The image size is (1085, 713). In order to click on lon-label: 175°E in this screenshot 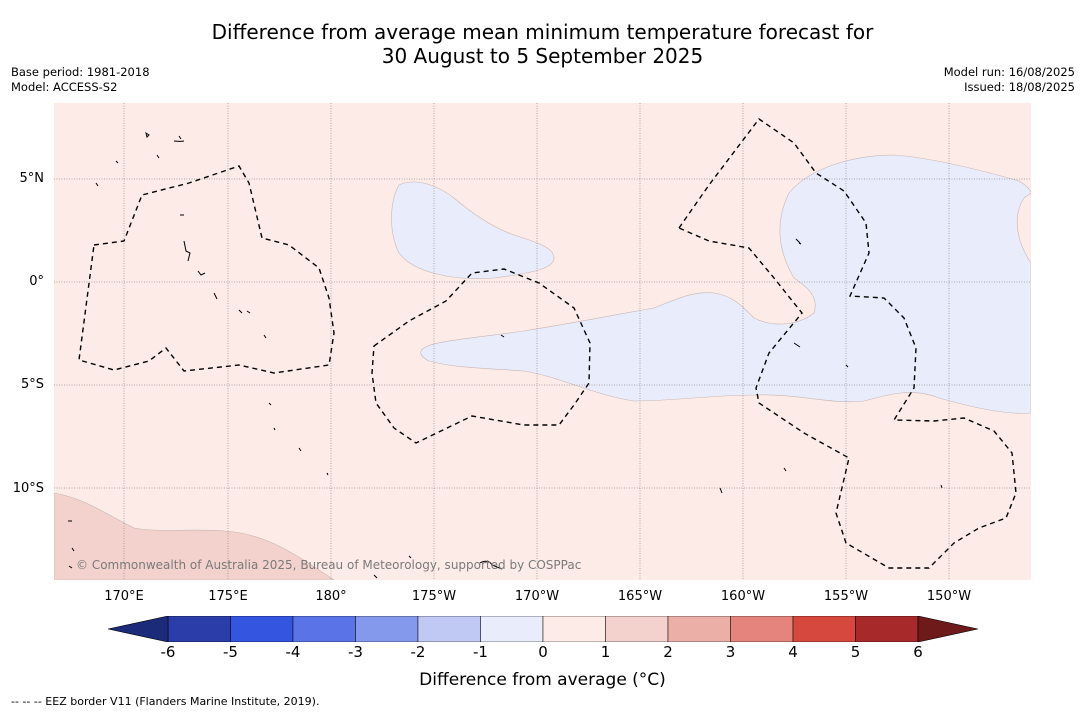, I will do `click(228, 596)`.